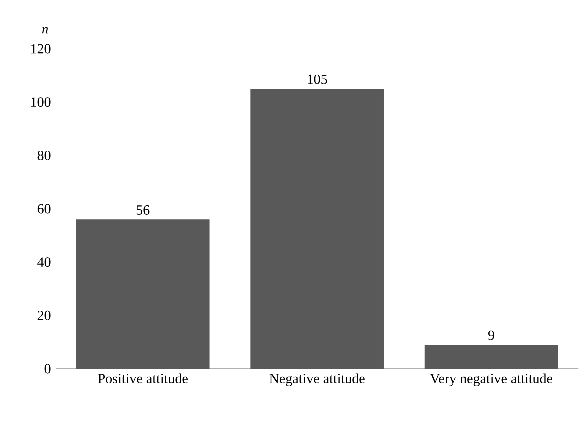 The height and width of the screenshot is (425, 579). Describe the element at coordinates (143, 210) in the screenshot. I see `data-label: 56` at that location.